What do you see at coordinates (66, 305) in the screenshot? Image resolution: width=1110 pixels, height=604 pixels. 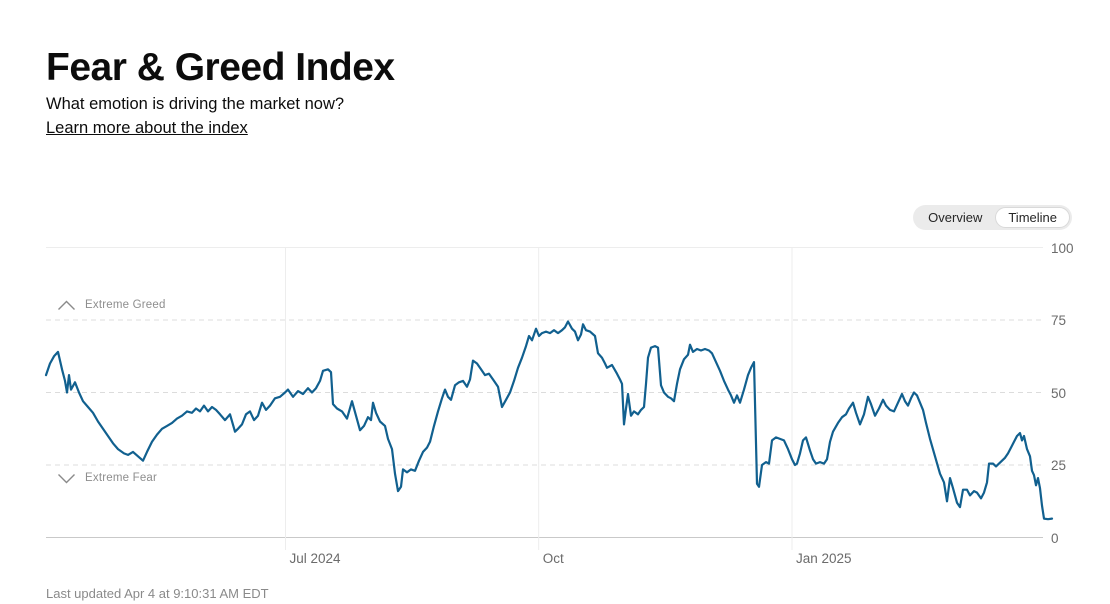 I see `chevron-up-icon` at bounding box center [66, 305].